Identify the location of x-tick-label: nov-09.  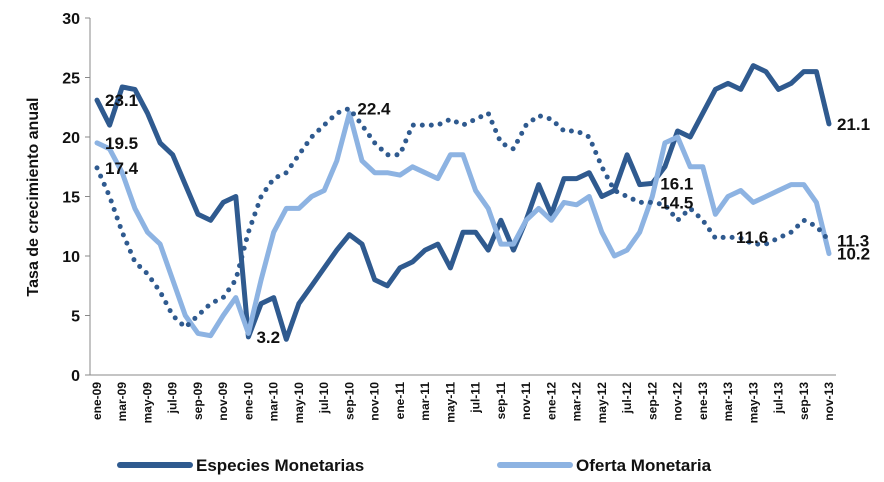
(223, 401).